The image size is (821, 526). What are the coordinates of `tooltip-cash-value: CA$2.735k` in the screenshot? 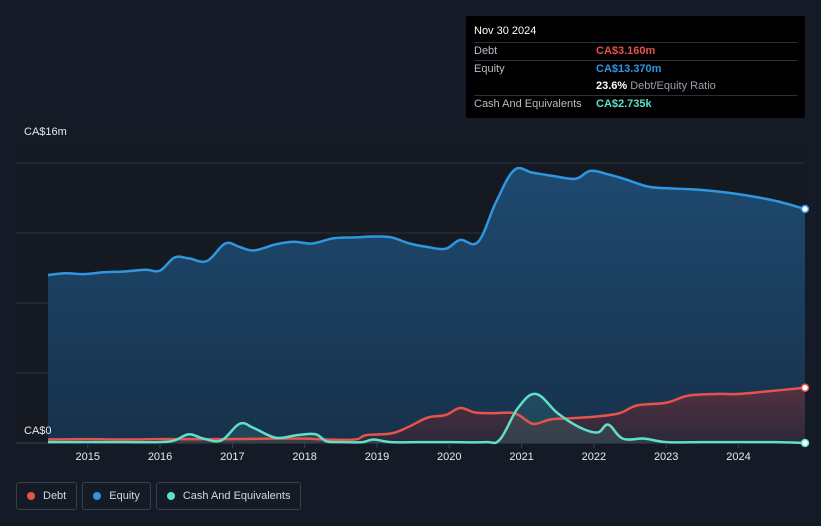 It's located at (624, 104).